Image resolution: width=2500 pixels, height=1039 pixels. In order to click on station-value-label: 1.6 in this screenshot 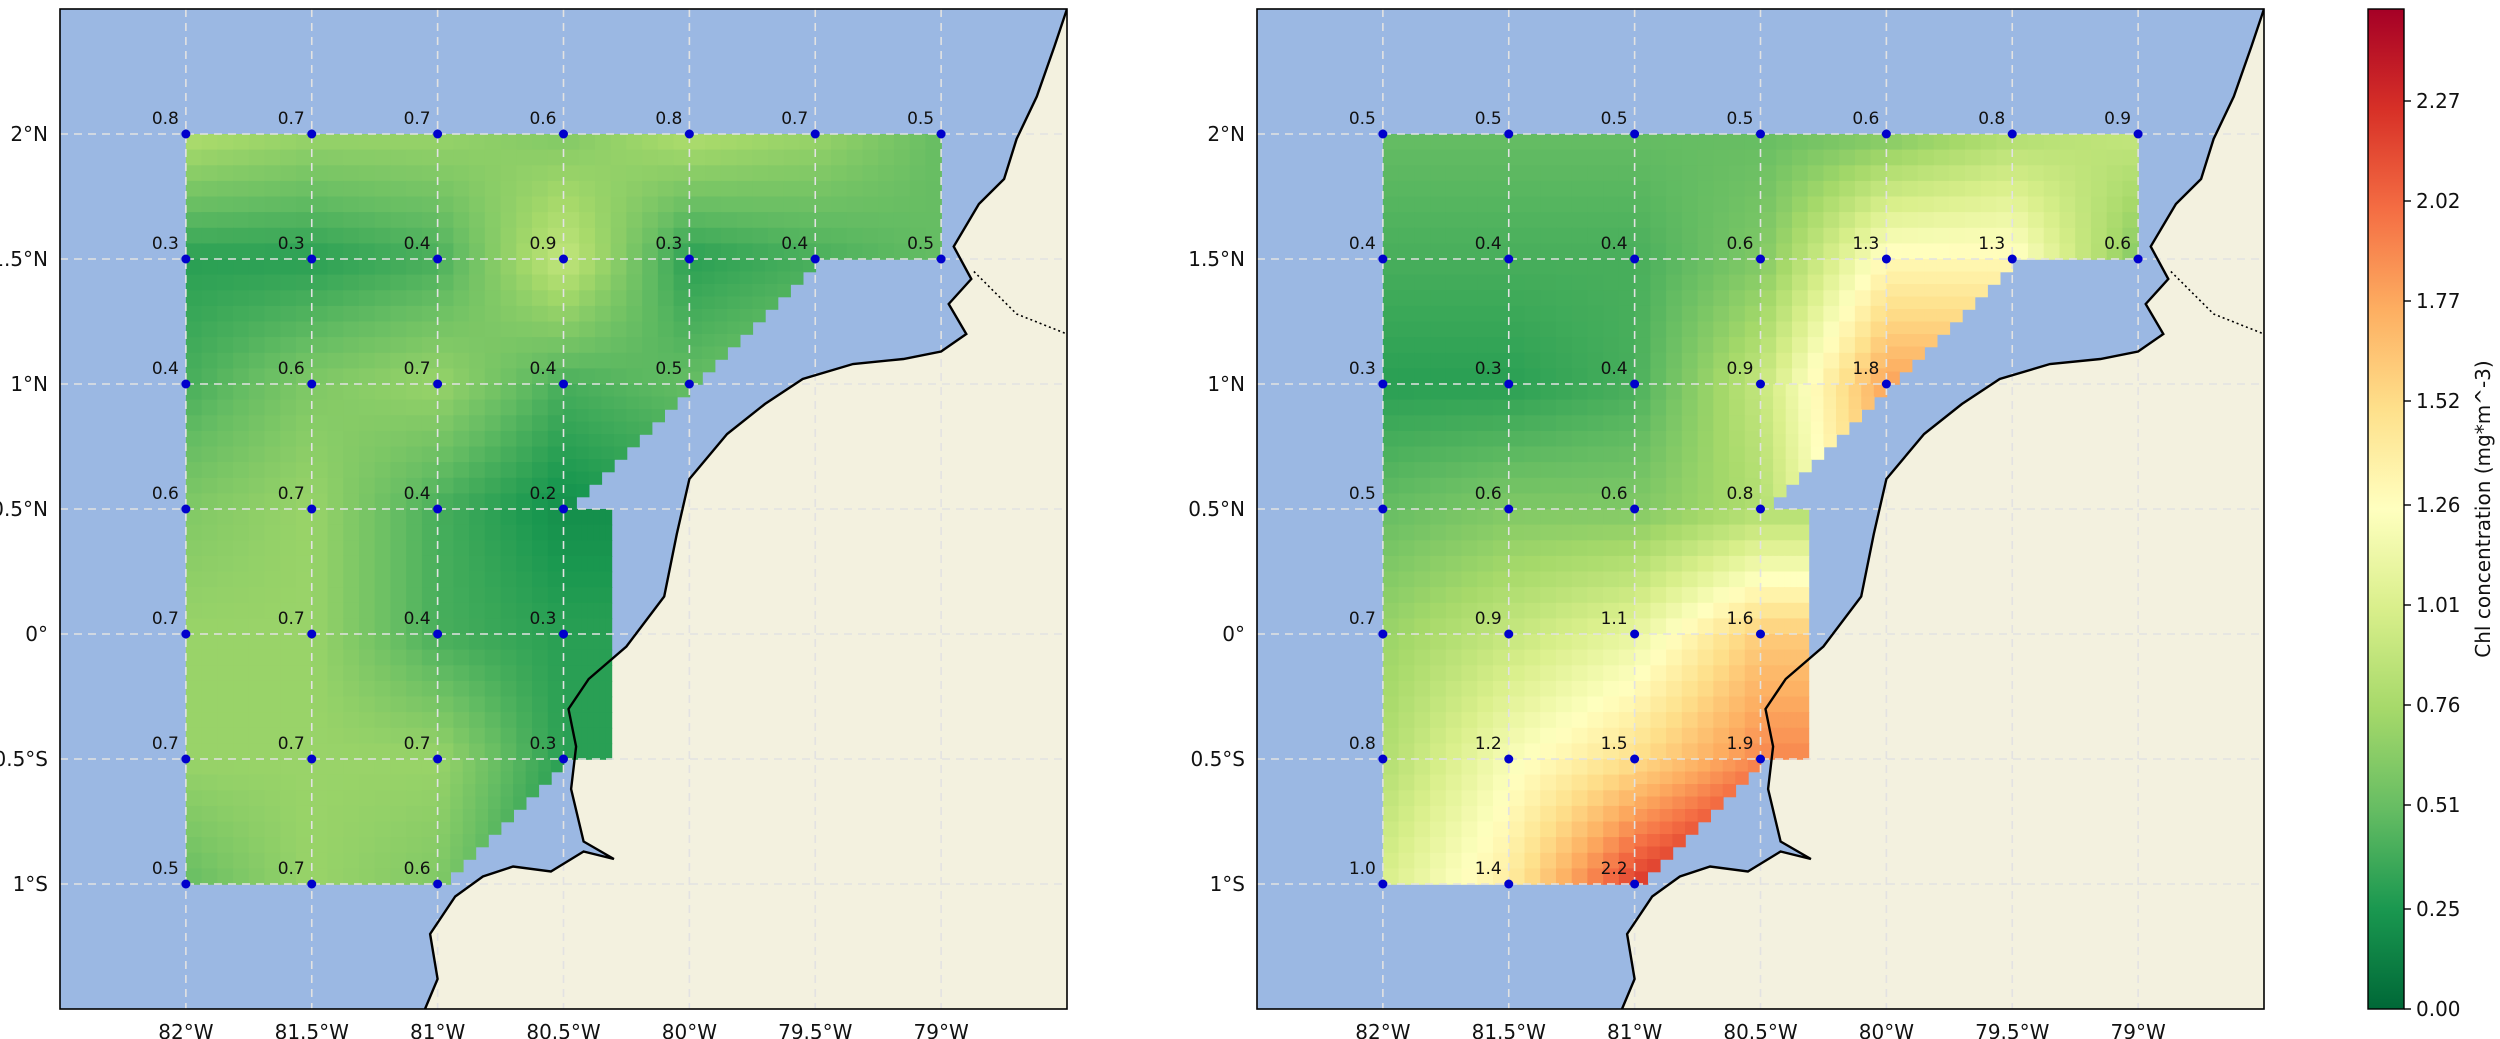, I will do `click(1739, 619)`.